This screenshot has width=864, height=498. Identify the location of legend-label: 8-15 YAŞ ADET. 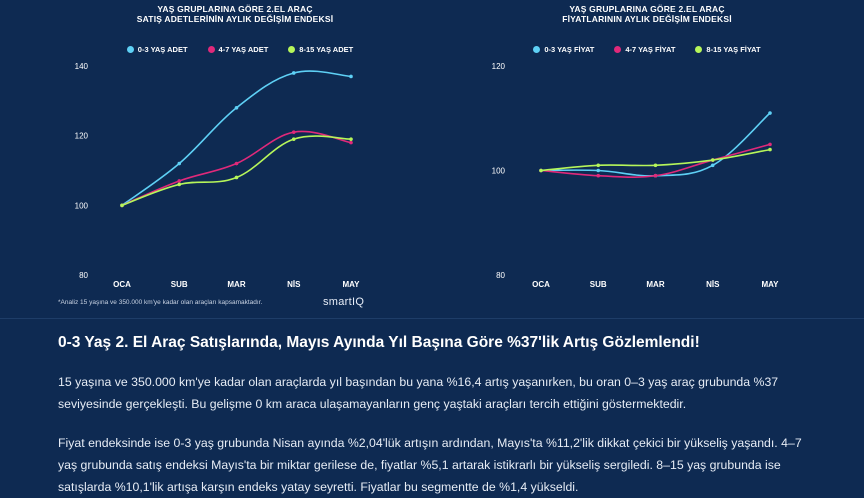
(326, 49).